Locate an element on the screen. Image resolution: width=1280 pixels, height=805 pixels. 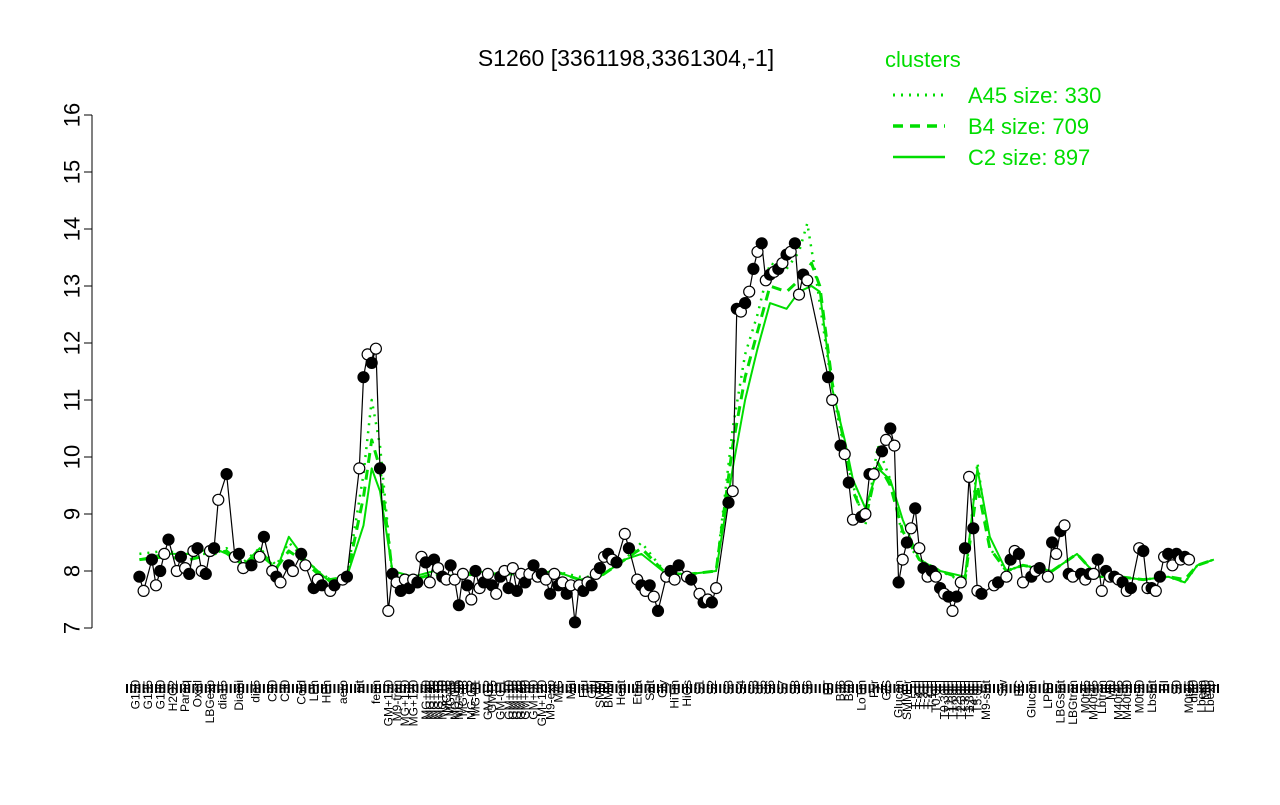
x-tick-label: S8 is located at coordinates (795, 687).